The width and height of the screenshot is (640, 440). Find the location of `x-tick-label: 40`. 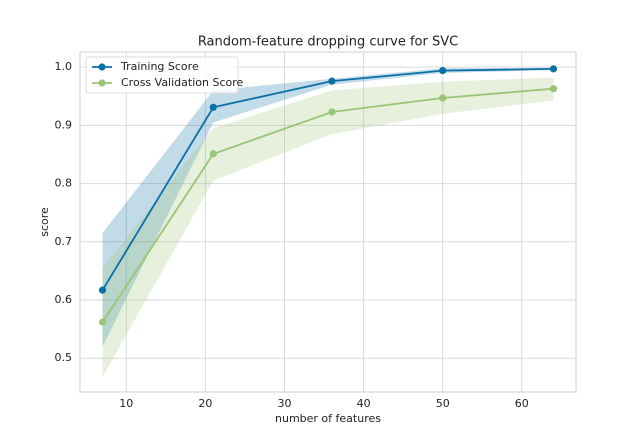

x-tick-label: 40 is located at coordinates (364, 403).